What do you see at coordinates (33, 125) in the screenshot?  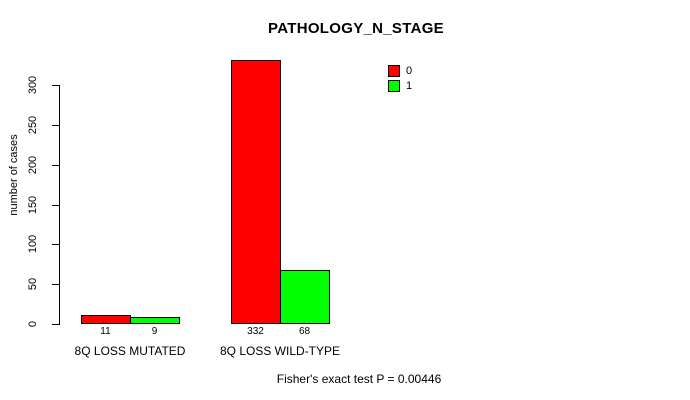 I see `y-axis-tick-label: 250` at bounding box center [33, 125].